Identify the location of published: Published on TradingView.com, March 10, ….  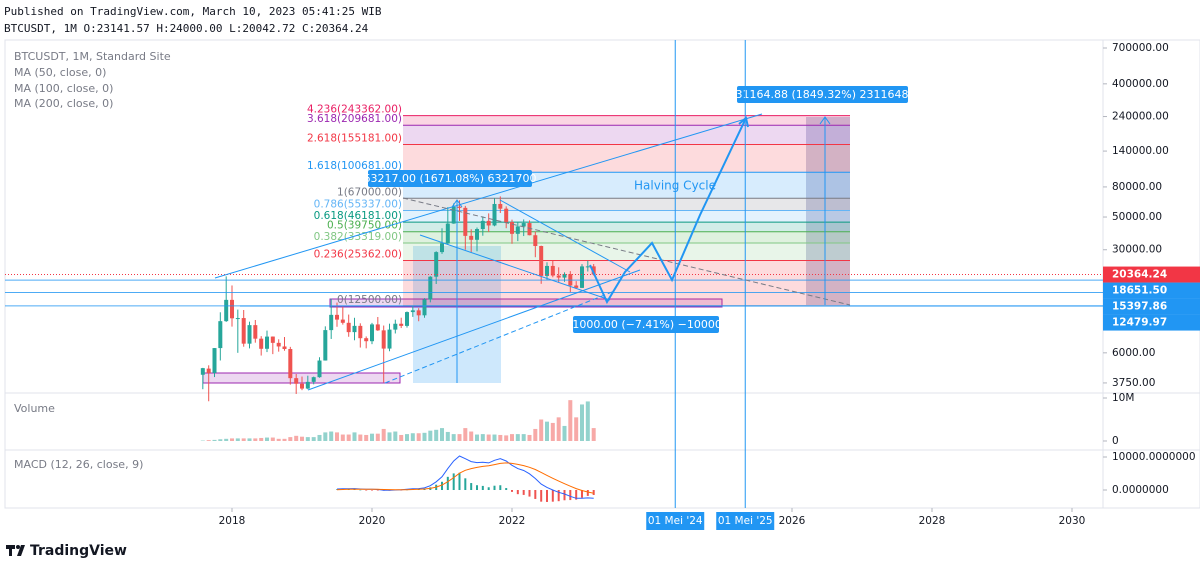
(193, 11).